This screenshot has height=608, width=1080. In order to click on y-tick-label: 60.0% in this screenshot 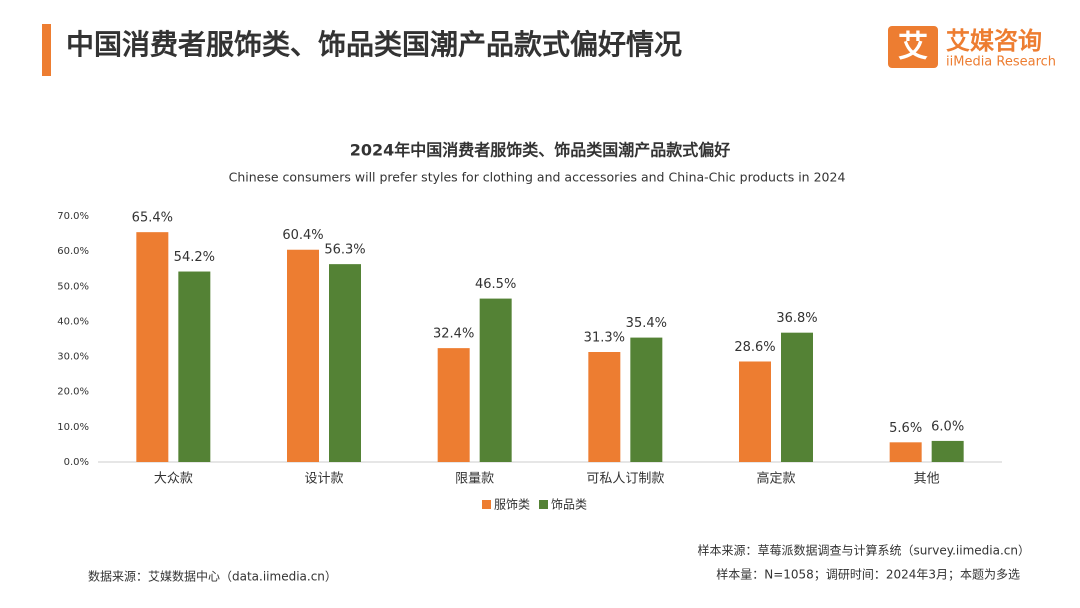, I will do `click(73, 251)`.